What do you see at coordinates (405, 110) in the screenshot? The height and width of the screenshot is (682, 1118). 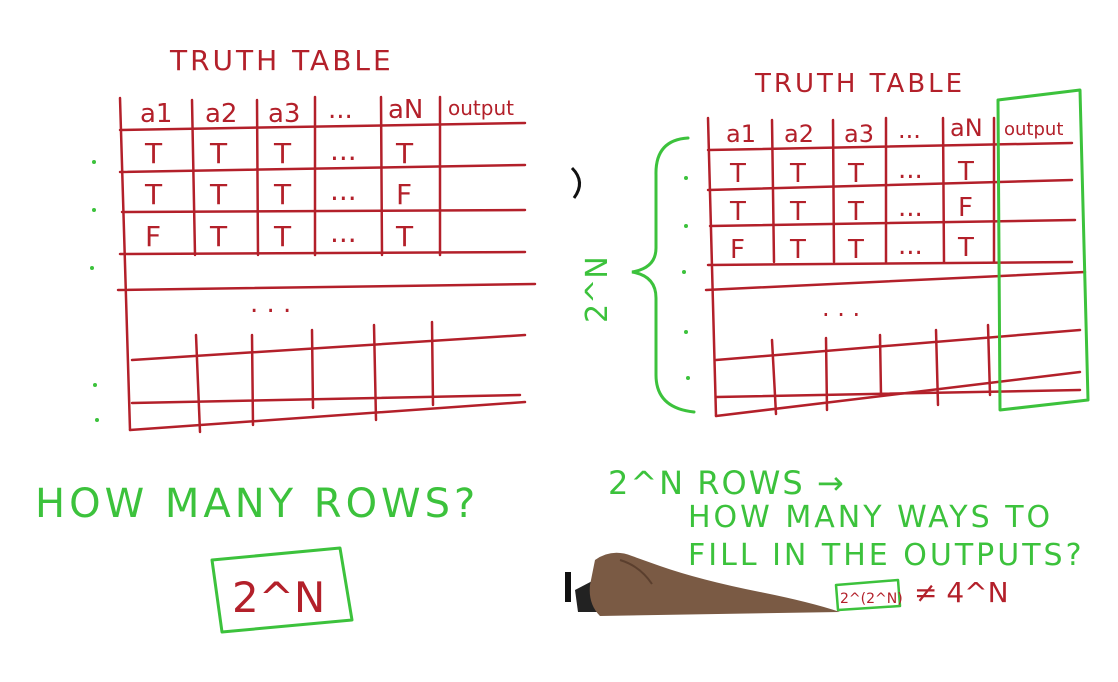 I see `left-header-aN: aN` at bounding box center [405, 110].